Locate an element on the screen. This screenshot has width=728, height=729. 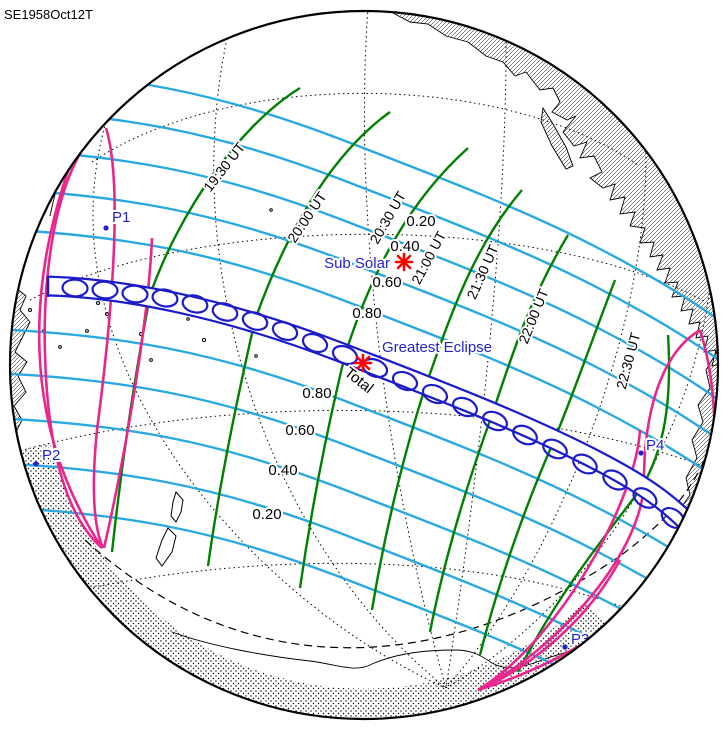
sub-solar-label: Sub Solar is located at coordinates (357, 263).